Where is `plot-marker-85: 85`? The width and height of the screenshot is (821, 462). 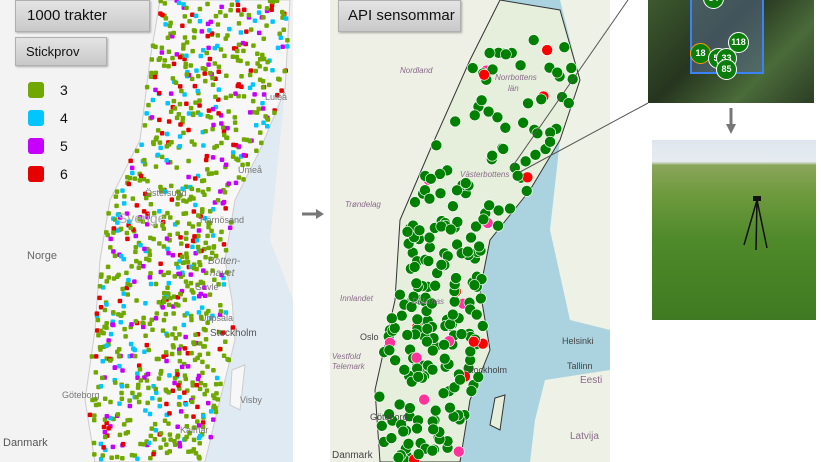
plot-marker-85: 85 is located at coordinates (726, 69).